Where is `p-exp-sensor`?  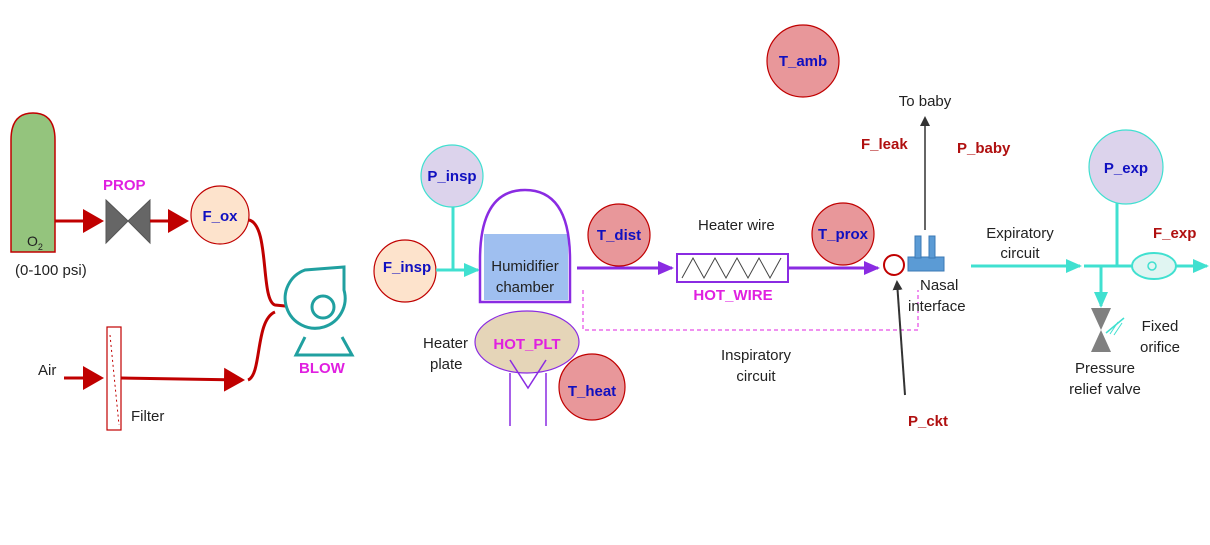
p-exp-sensor is located at coordinates (1126, 167).